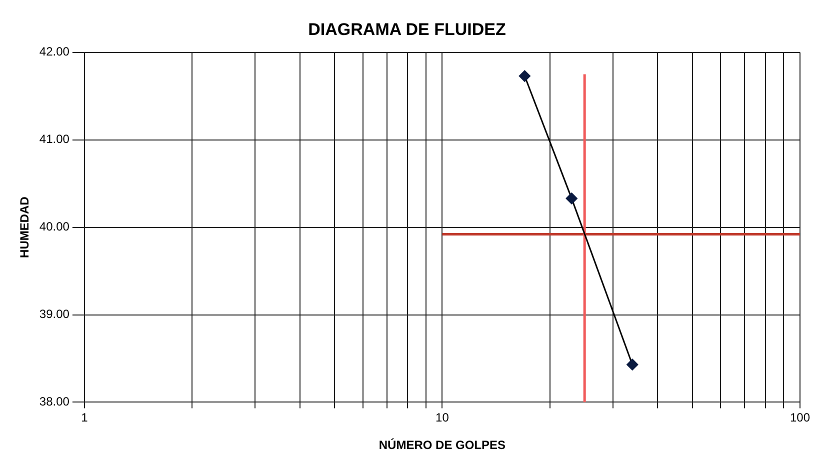  I want to click on y-axis-title: HUMEDAD, so click(25, 227).